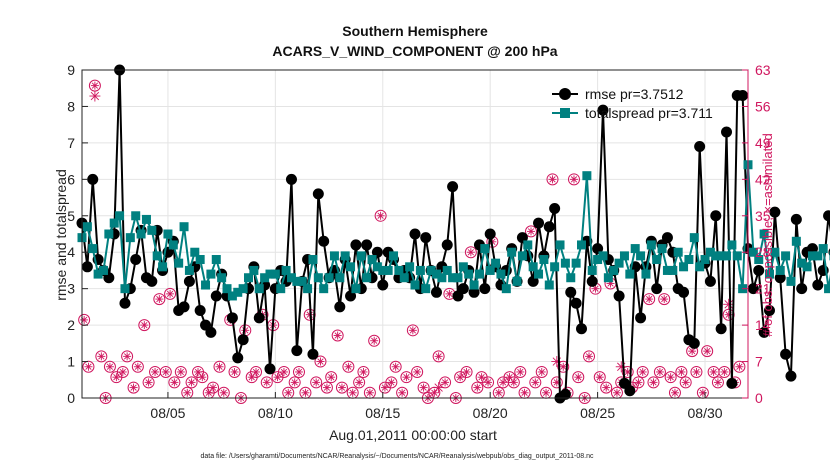 The width and height of the screenshot is (830, 470). Describe the element at coordinates (71, 362) in the screenshot. I see `y-tick-label: 1` at that location.